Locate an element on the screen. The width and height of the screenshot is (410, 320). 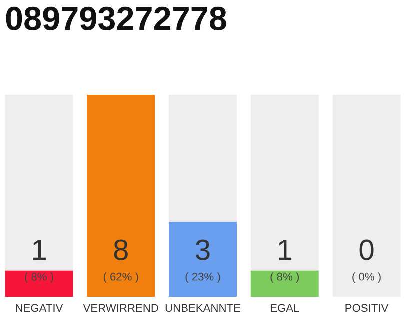
data-label: ( 0% ) is located at coordinates (366, 277).